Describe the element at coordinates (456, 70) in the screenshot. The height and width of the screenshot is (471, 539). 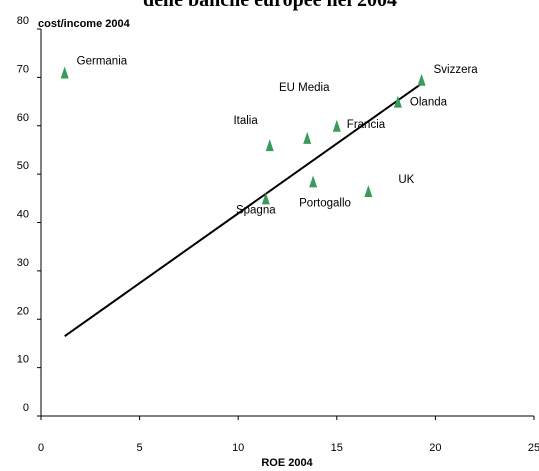
I see `data-point-label: Svizzera` at that location.